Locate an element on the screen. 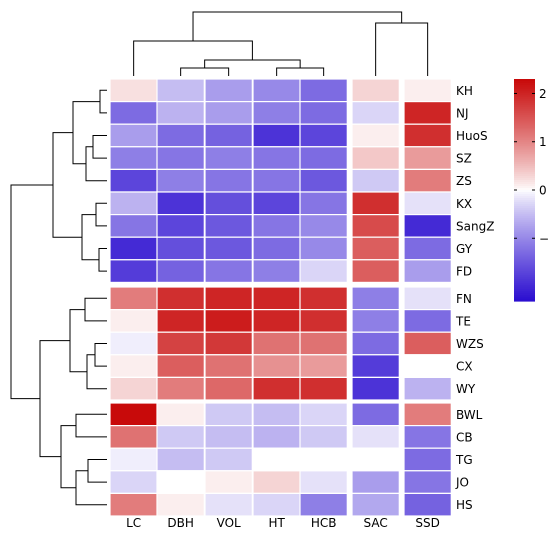 This screenshot has width=550, height=534. row-label: CB is located at coordinates (464, 437).